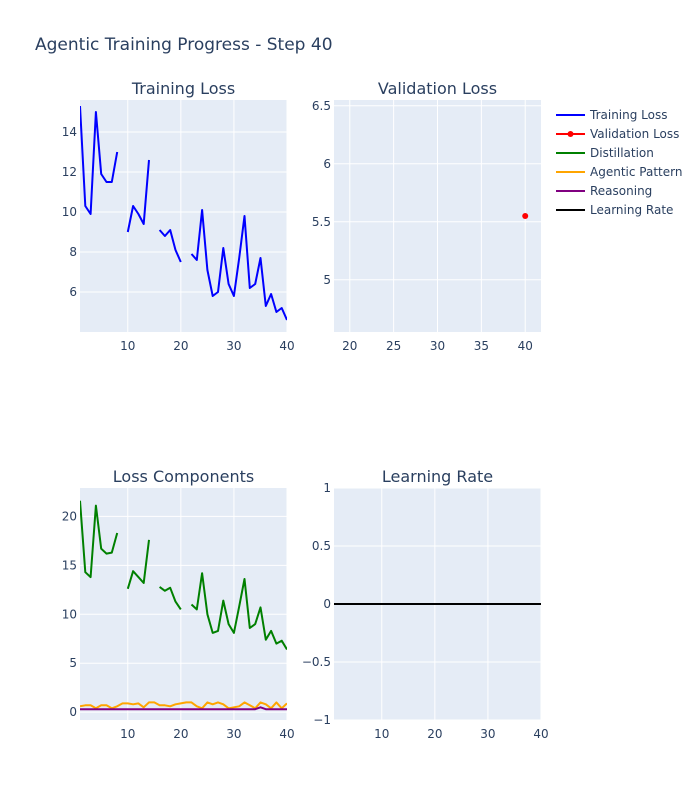 This screenshot has height=804, width=700. I want to click on y-tick-label: 5.5, so click(321, 222).